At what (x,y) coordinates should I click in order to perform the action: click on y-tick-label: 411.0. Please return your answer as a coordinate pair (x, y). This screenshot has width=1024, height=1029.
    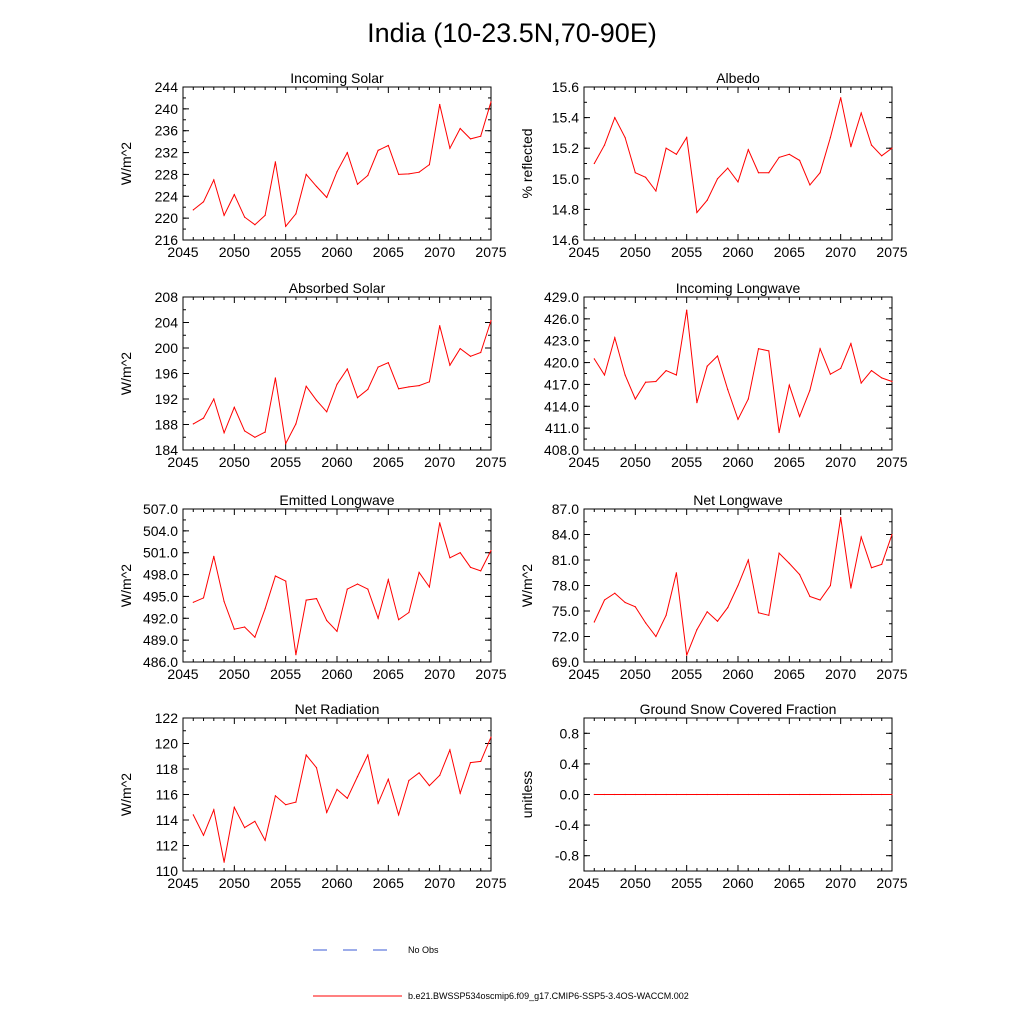
    Looking at the image, I should click on (562, 428).